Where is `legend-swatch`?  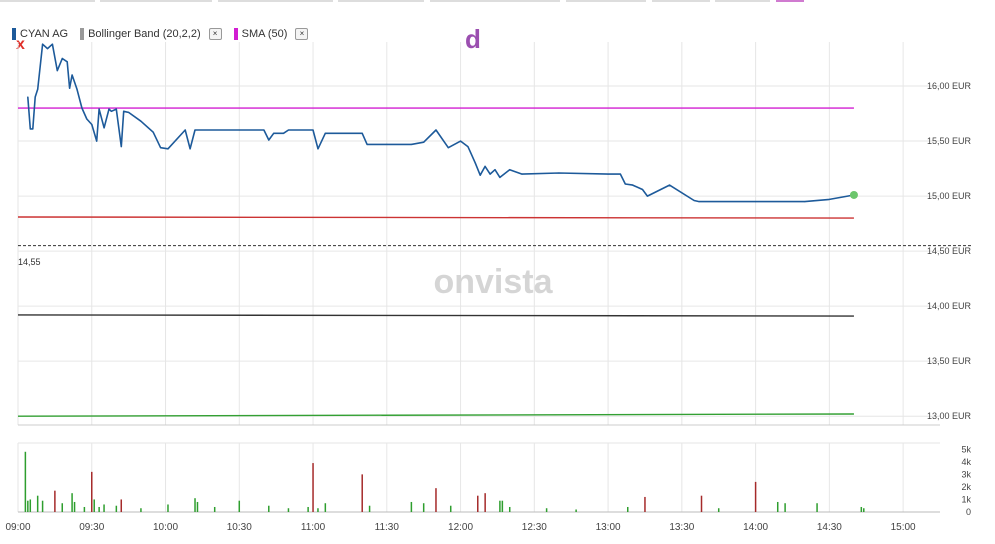
legend-swatch is located at coordinates (14, 34).